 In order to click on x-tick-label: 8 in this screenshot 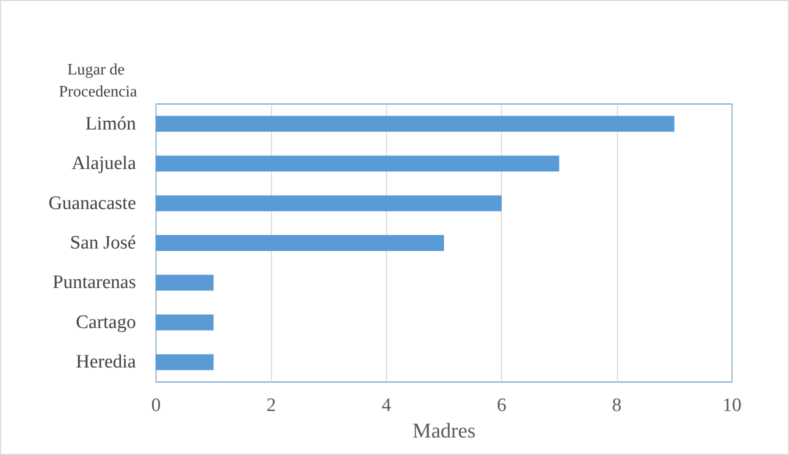, I will do `click(617, 405)`.